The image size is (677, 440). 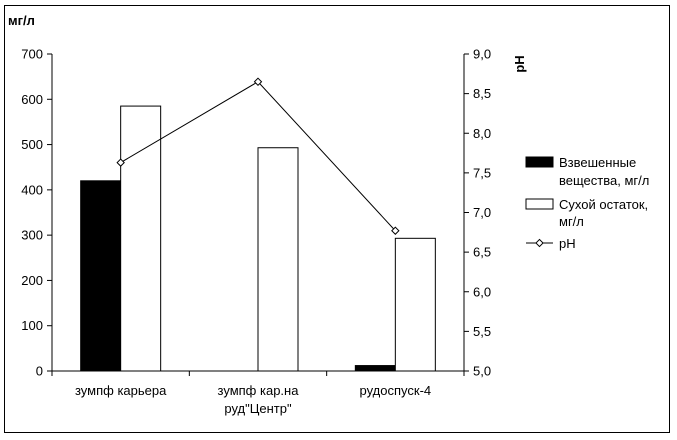 What do you see at coordinates (482, 252) in the screenshot?
I see `y-right-tick-label: 6,5` at bounding box center [482, 252].